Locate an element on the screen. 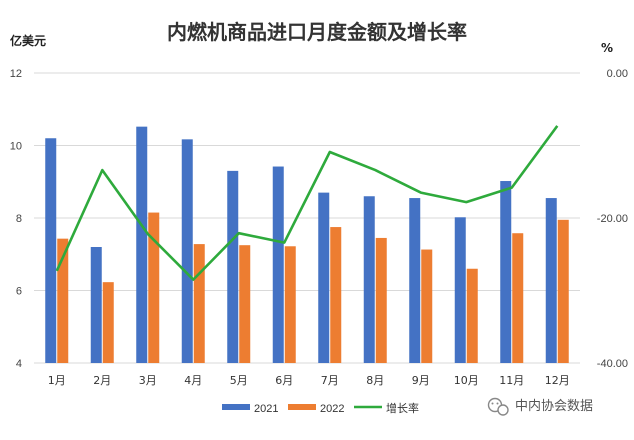  bar-2021-5月 is located at coordinates (233, 266).